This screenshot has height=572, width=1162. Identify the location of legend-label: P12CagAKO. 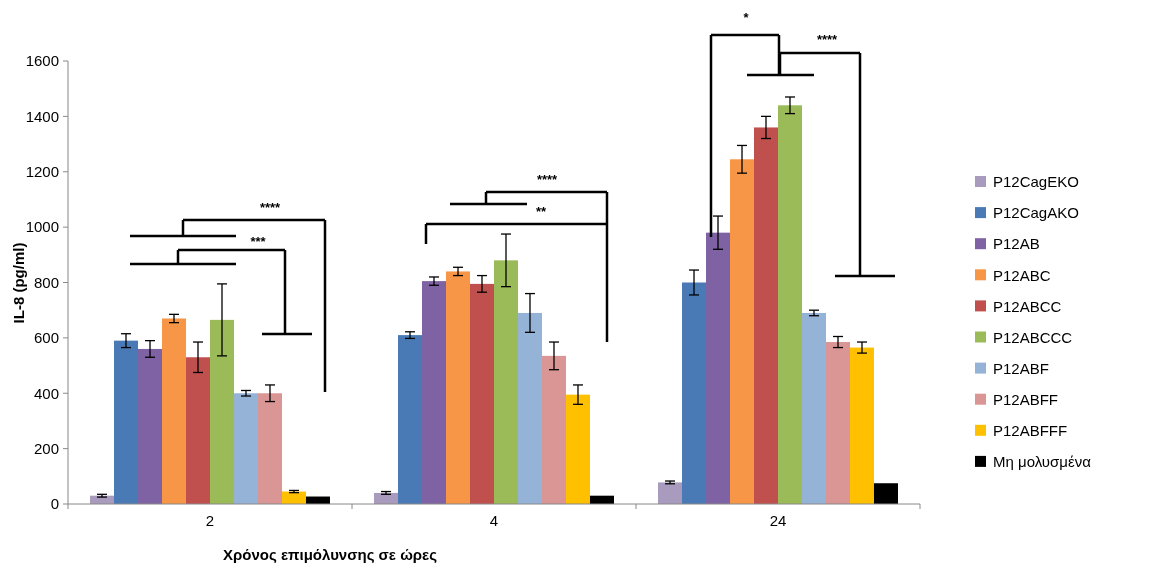
(1036, 213).